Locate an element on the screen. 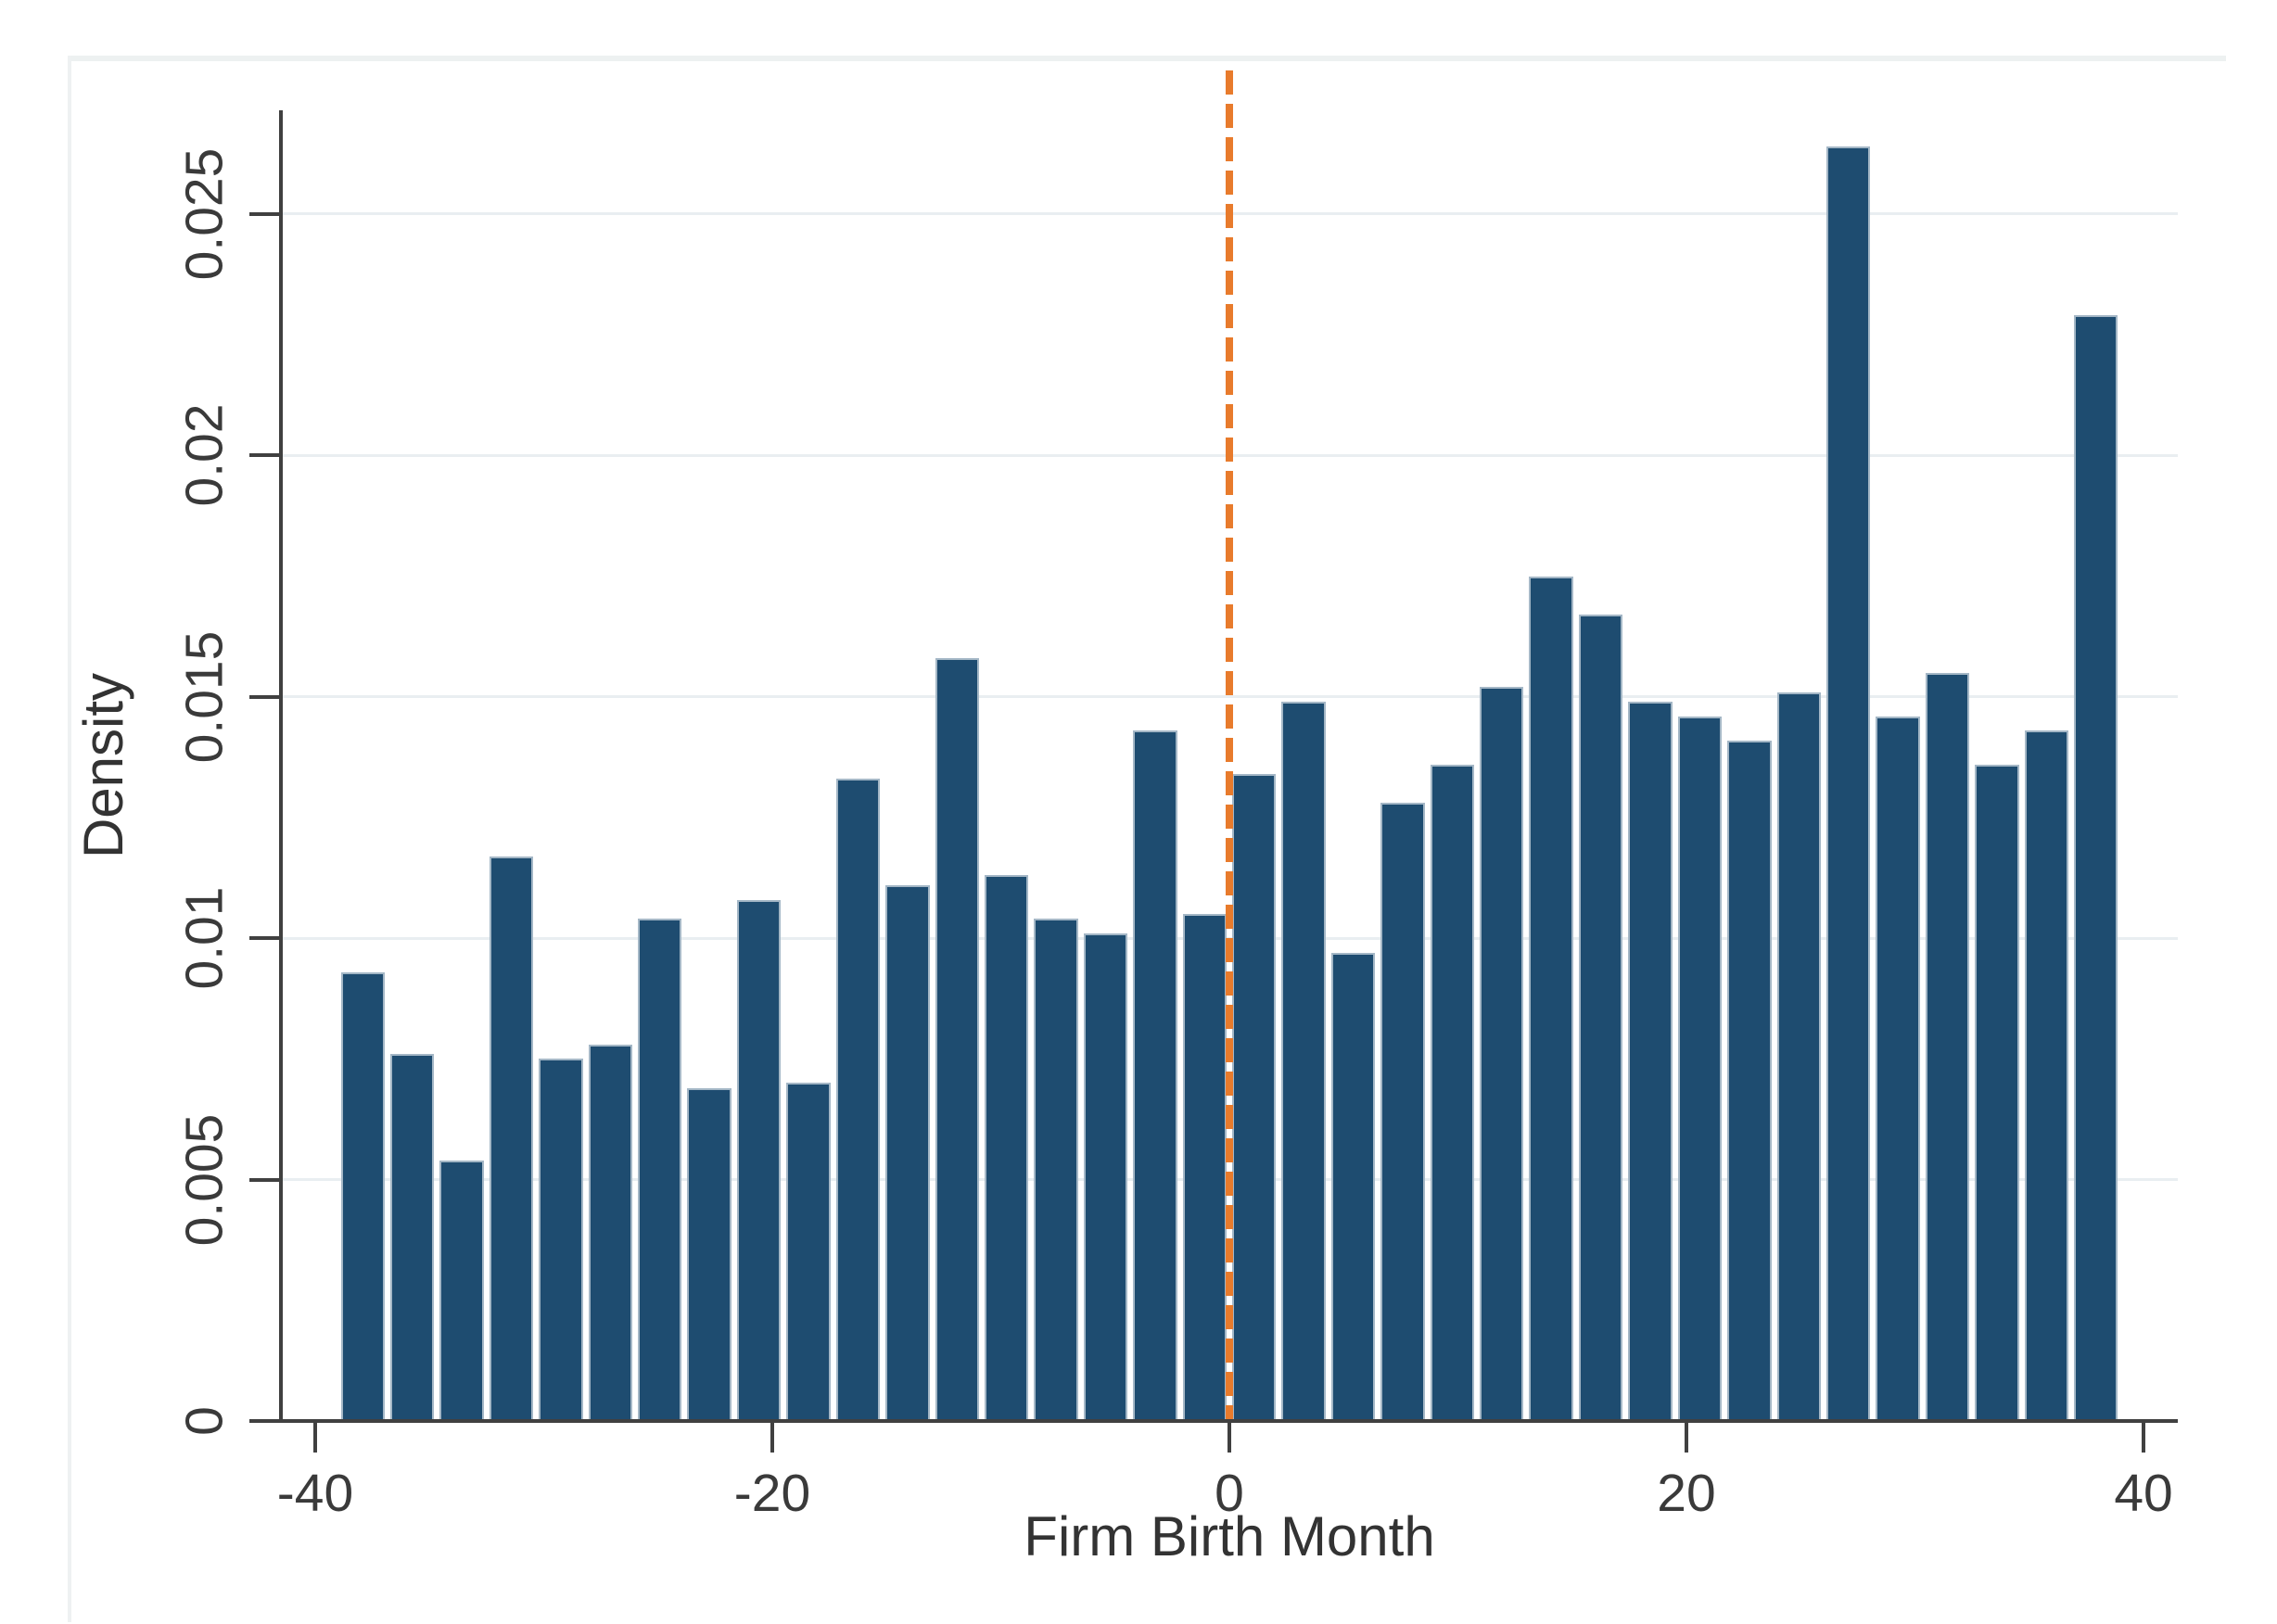 The width and height of the screenshot is (2277, 1624). reference-vline is located at coordinates (1229, 744).